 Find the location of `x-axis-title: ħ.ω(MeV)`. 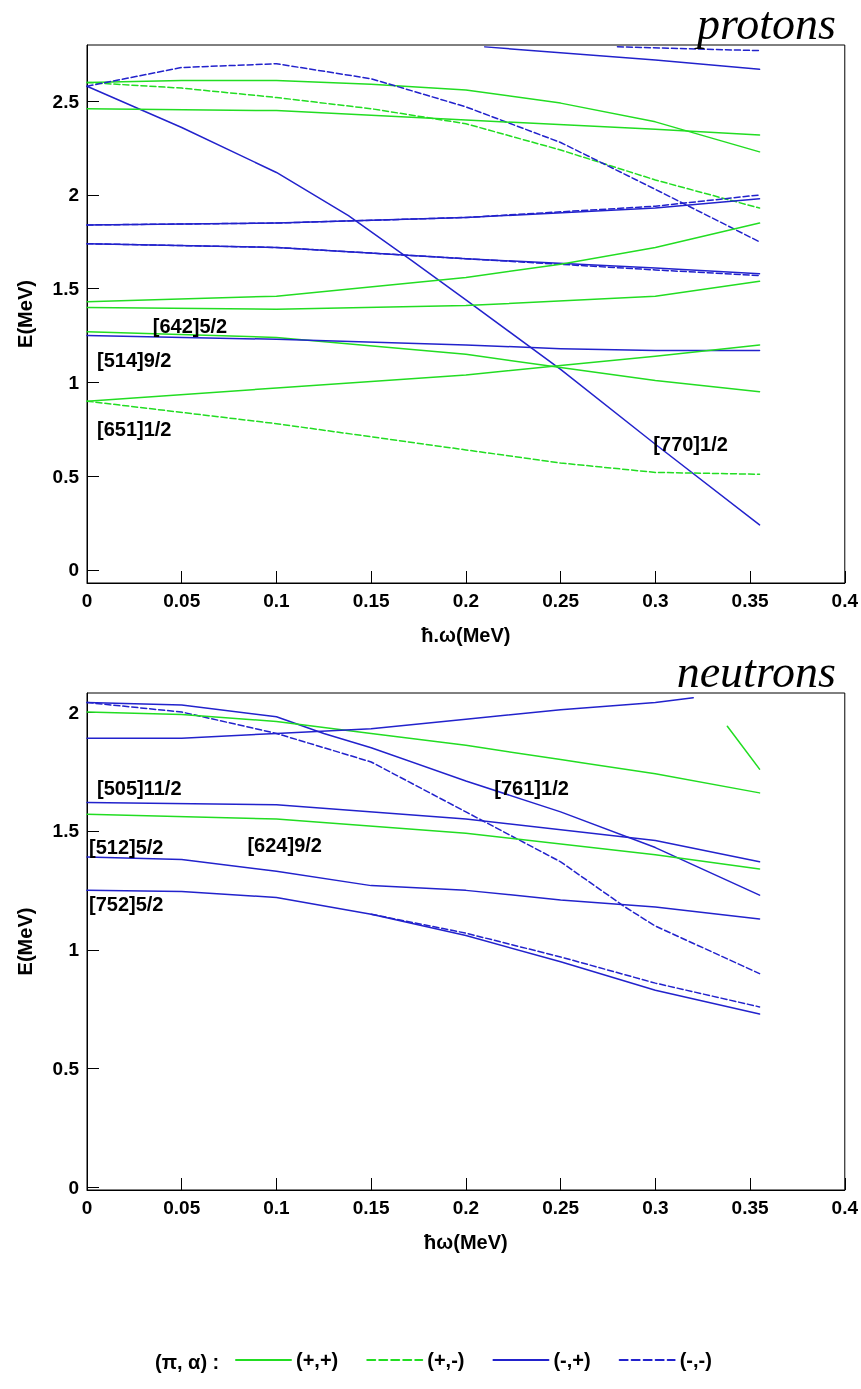

x-axis-title: ħ.ω(MeV) is located at coordinates (466, 635).